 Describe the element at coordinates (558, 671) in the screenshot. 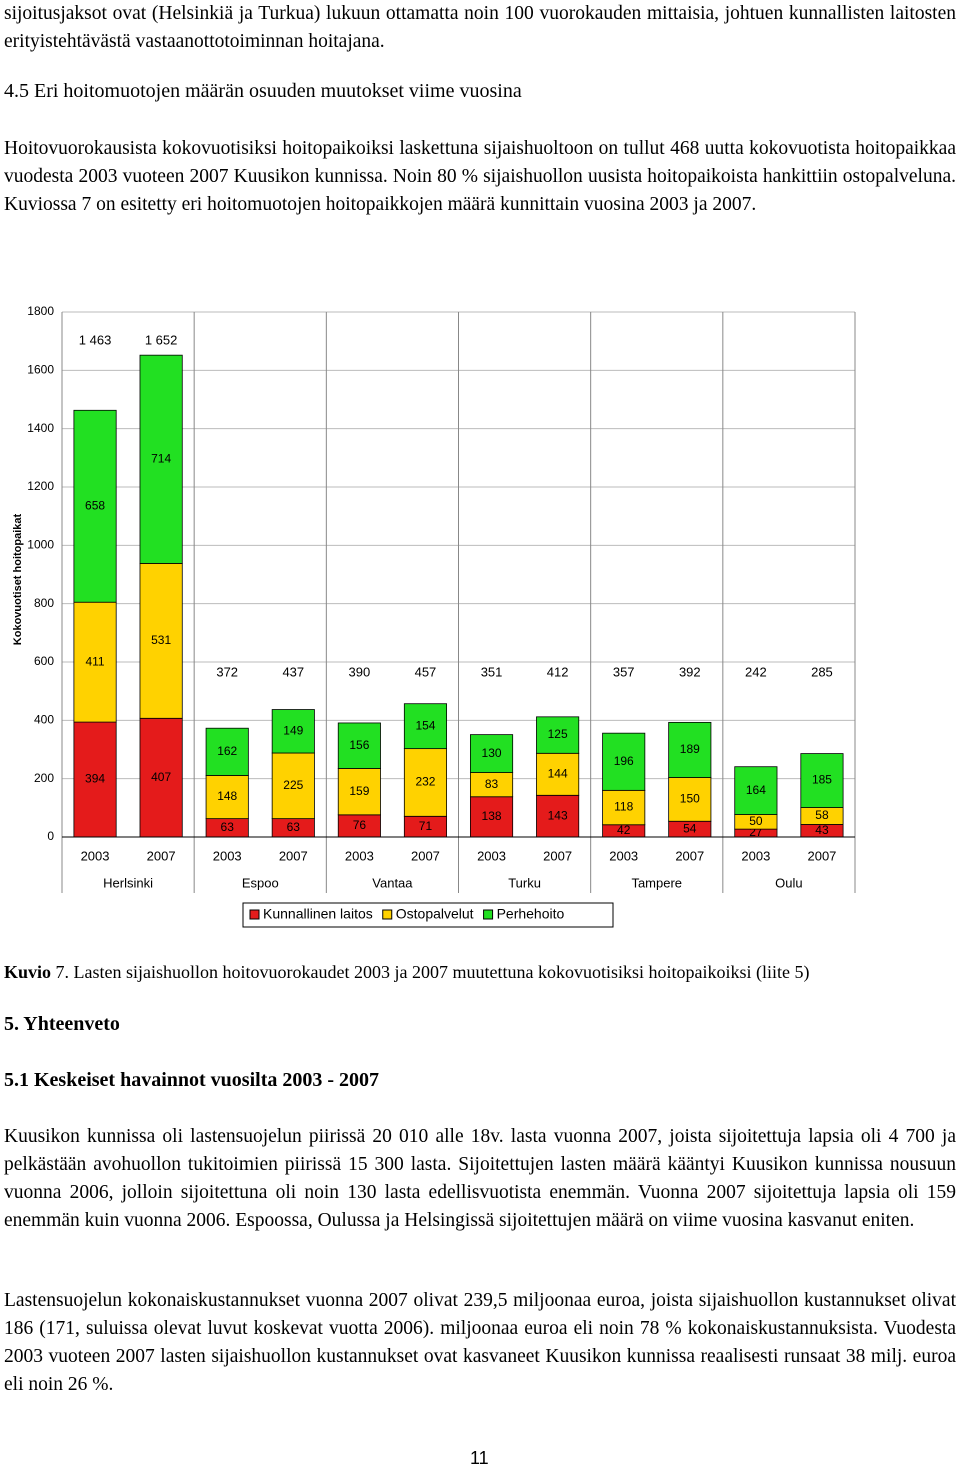

I see `total-label: 412` at that location.